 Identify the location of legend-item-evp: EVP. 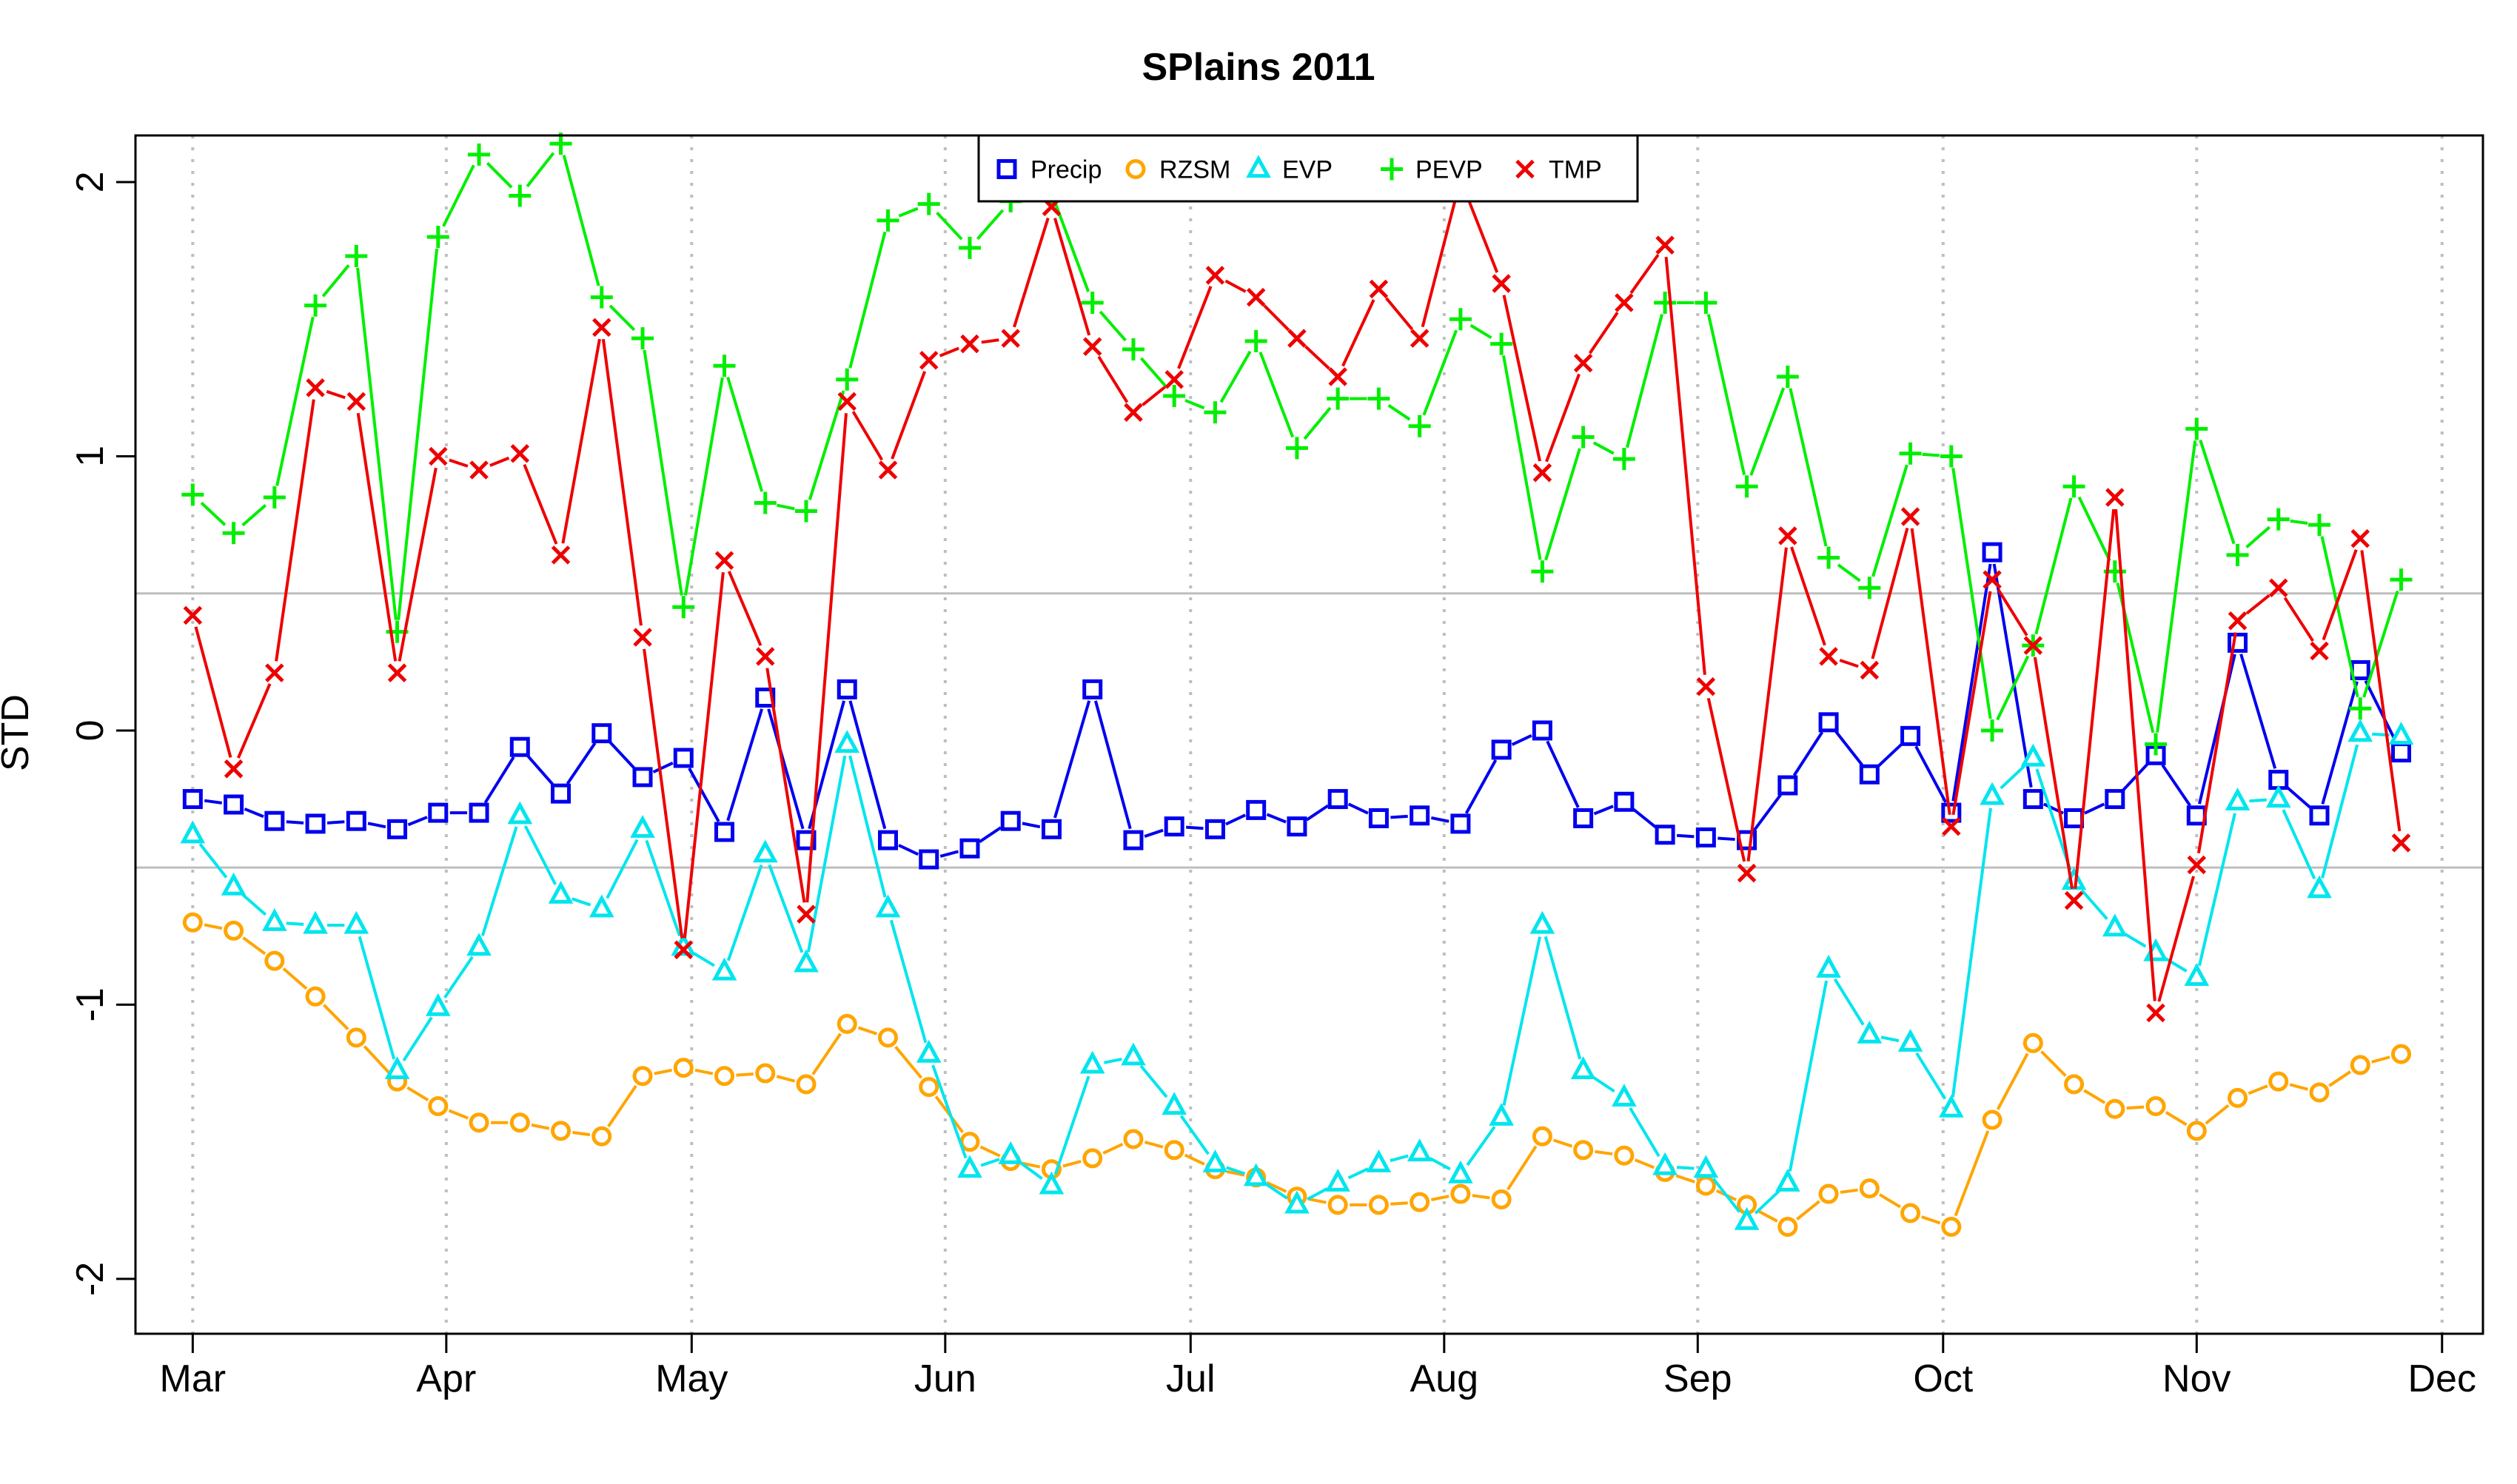
(1289, 169).